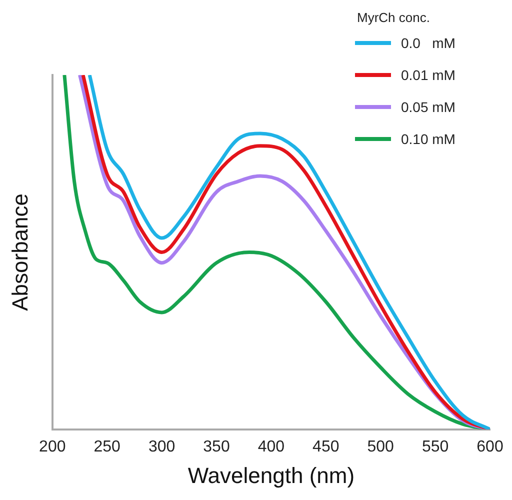 The width and height of the screenshot is (512, 500). Describe the element at coordinates (428, 75) in the screenshot. I see `legend-label: 0.01 mM` at that location.